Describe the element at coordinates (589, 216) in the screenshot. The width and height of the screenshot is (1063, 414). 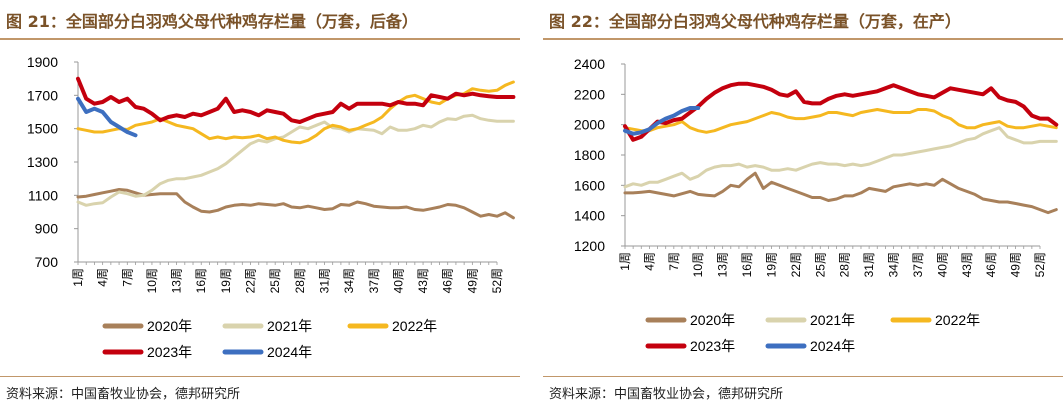
I see `y-tick-label: 1400` at that location.